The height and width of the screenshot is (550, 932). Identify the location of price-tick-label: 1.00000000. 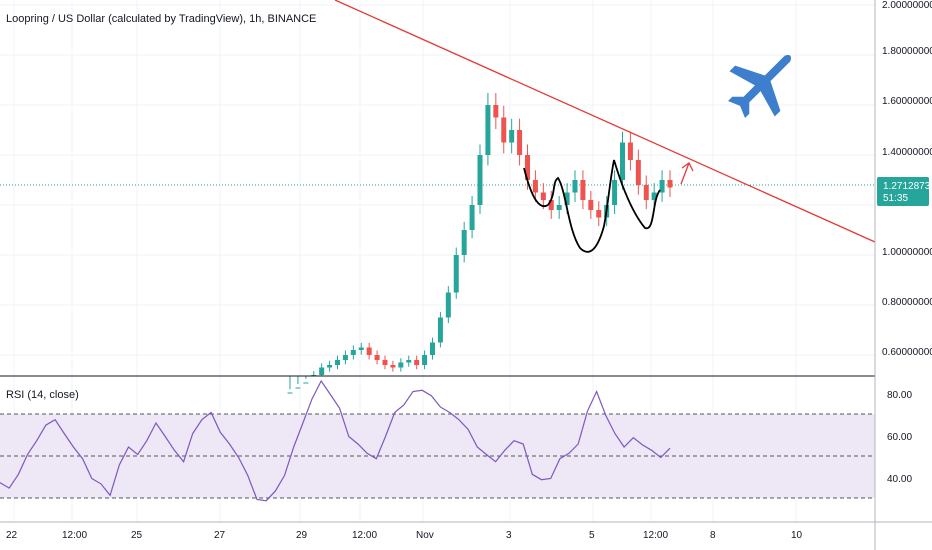
(907, 252).